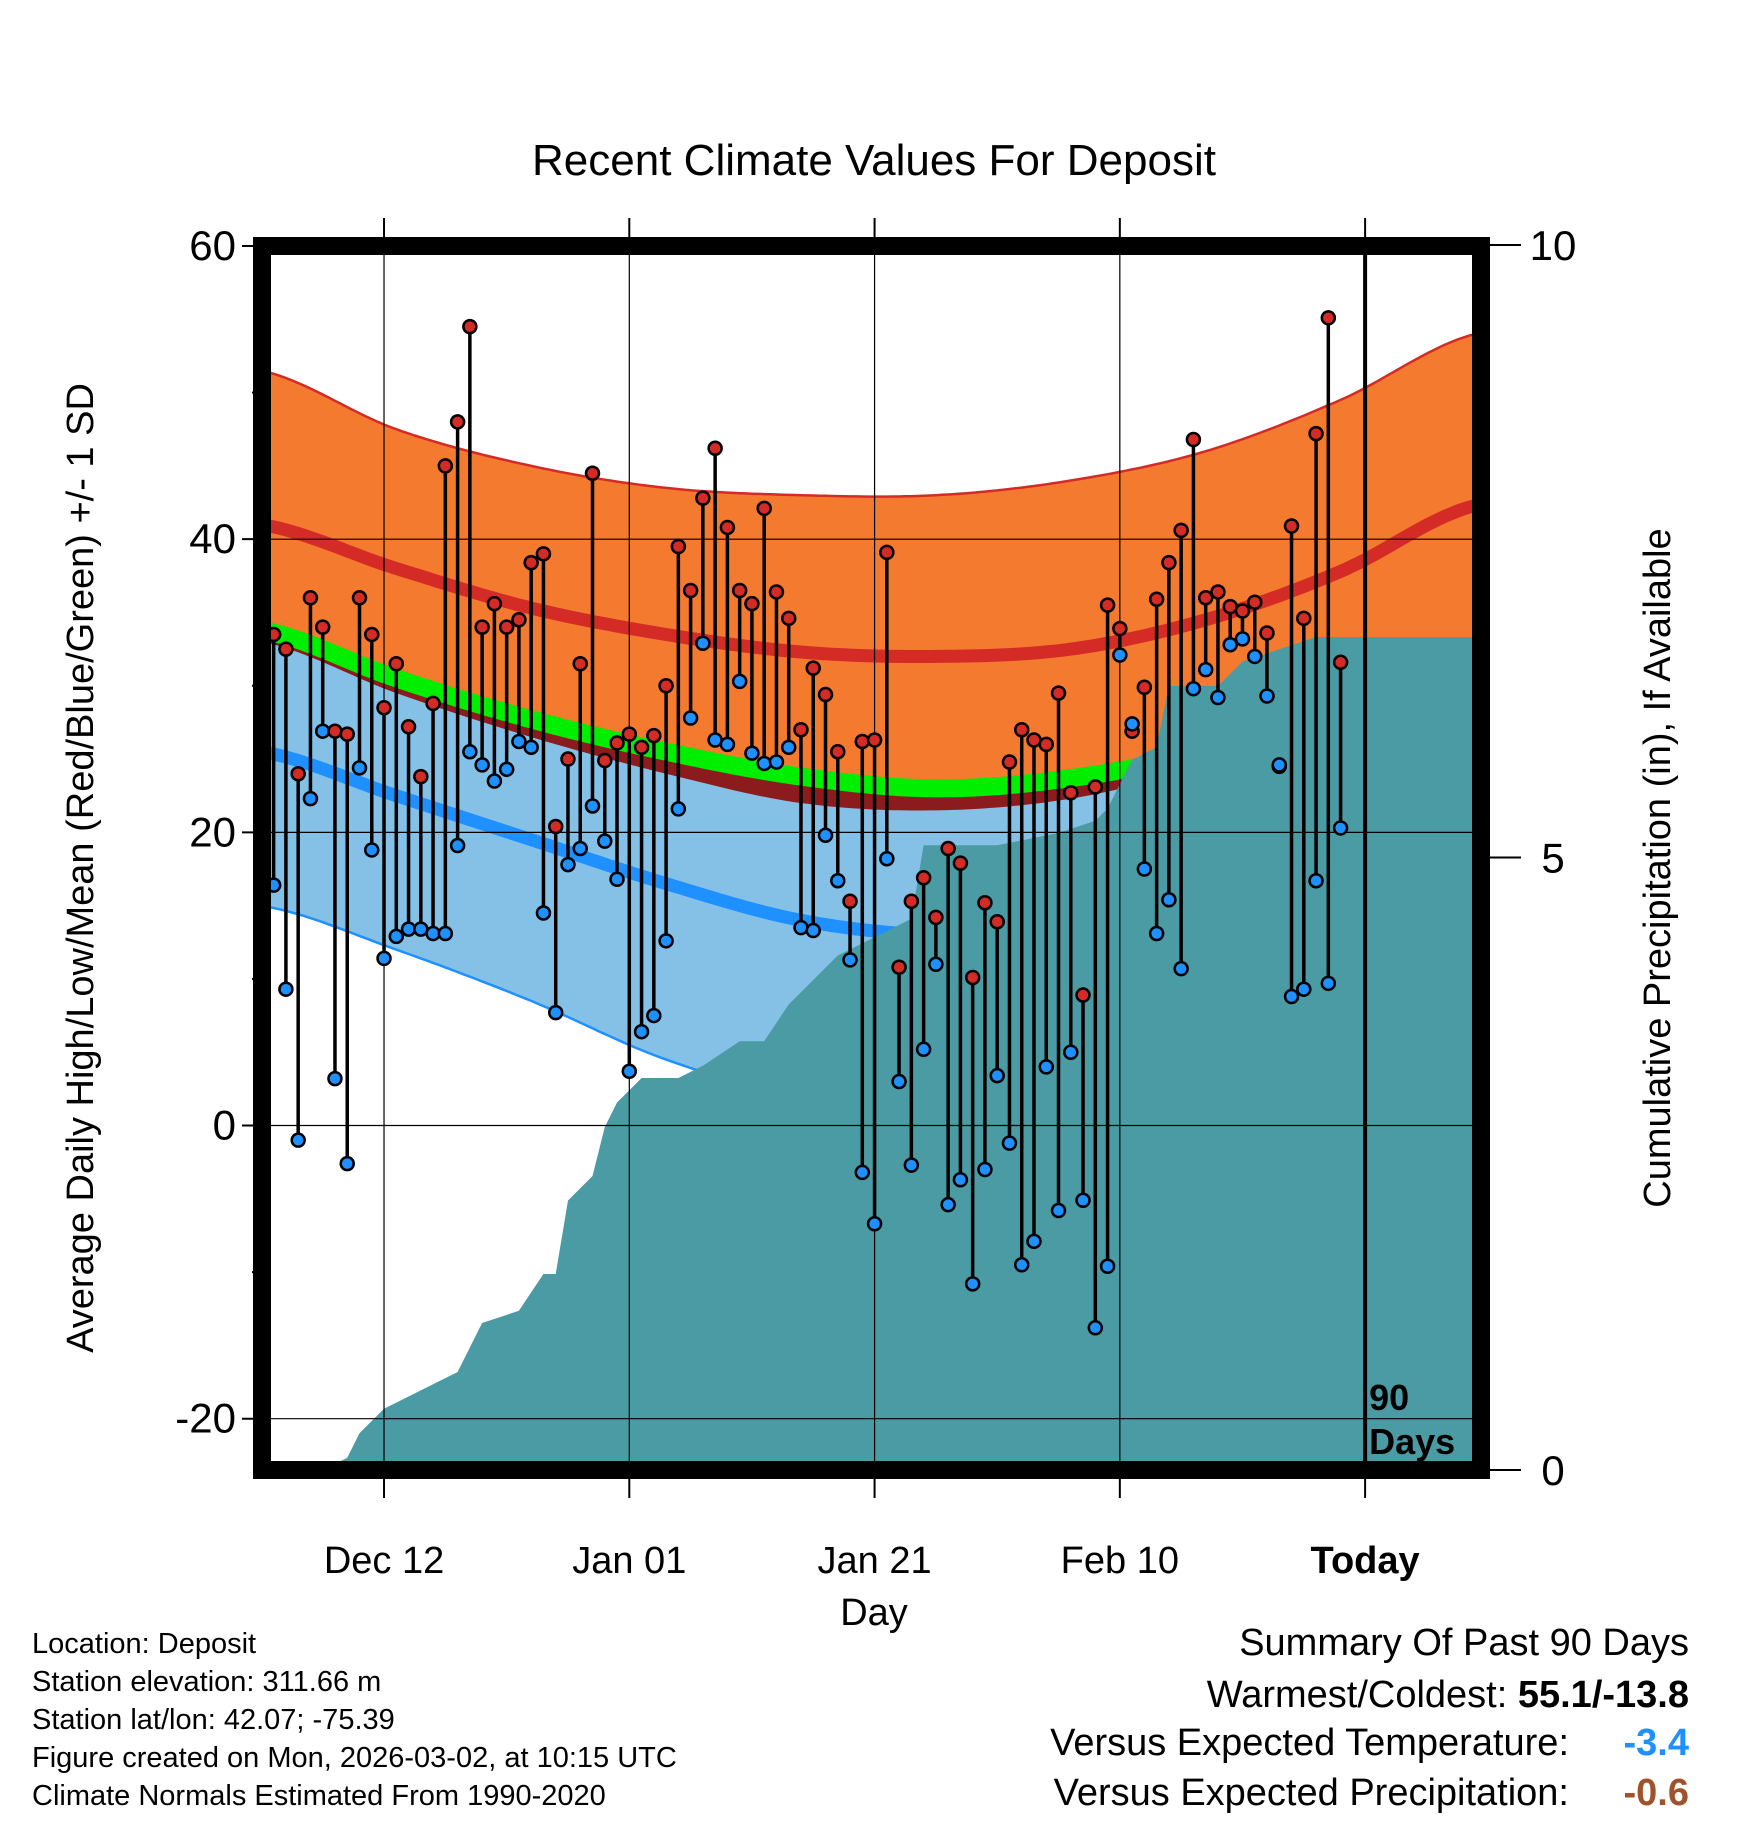  What do you see at coordinates (144, 1644) in the screenshot?
I see `info-location: Location: Deposit` at bounding box center [144, 1644].